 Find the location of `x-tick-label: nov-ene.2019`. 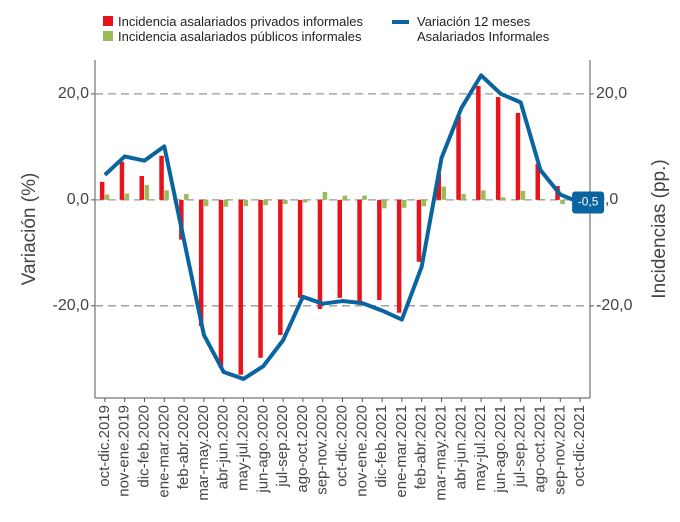

x-tick-label: nov-ene.2019 is located at coordinates (124, 451).